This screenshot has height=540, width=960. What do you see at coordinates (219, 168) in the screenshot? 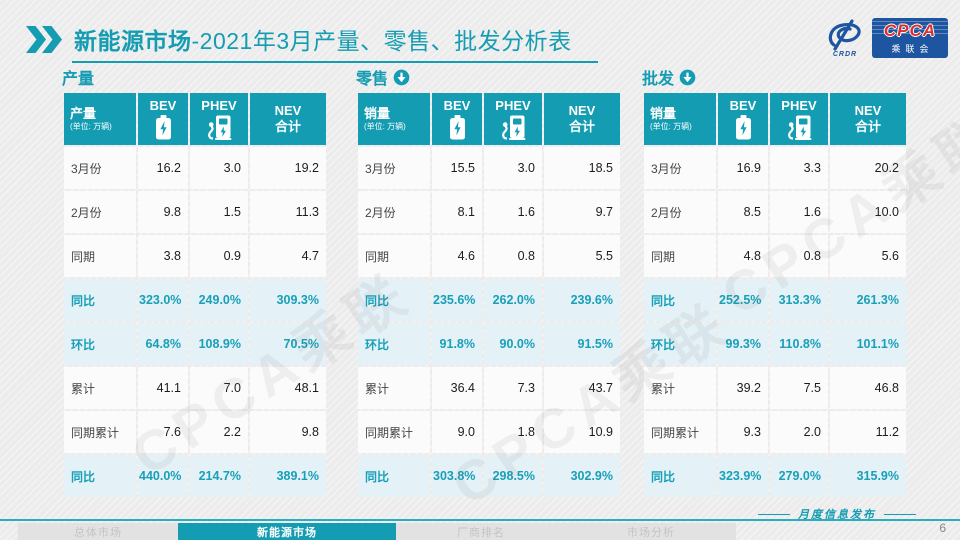
I see `cell-value: 3.0` at bounding box center [219, 168].